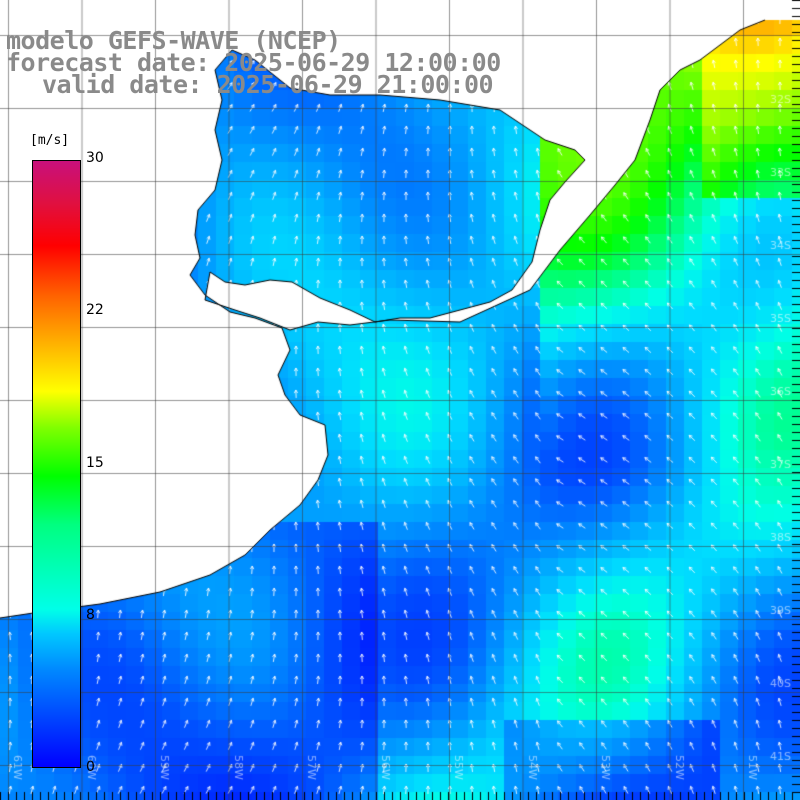  Describe the element at coordinates (50, 140) in the screenshot. I see `colorbar-unit: [m/s]` at that location.